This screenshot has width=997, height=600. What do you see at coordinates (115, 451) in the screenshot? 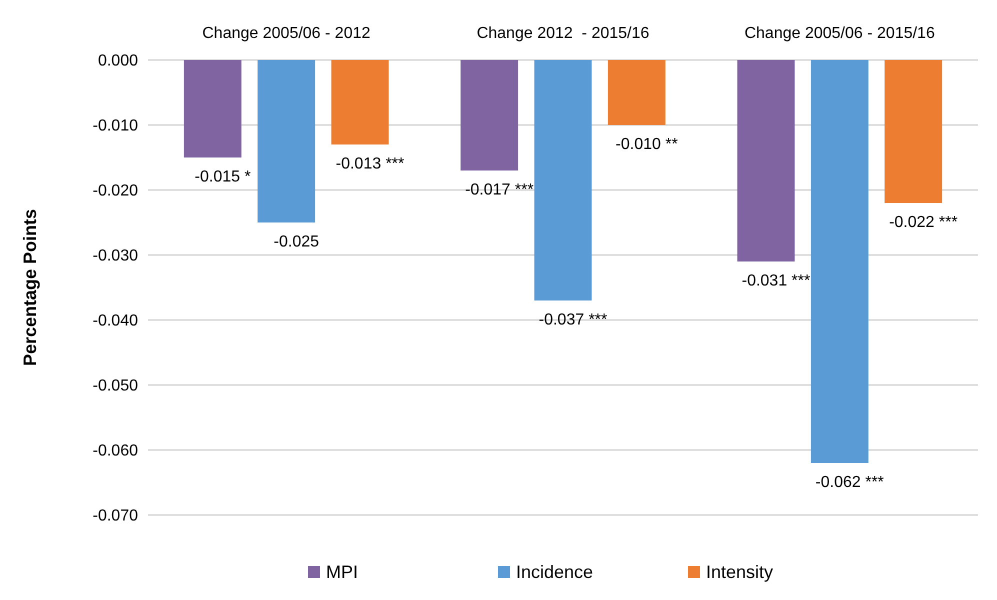
I see `y-tick-label: -0.060` at bounding box center [115, 451].